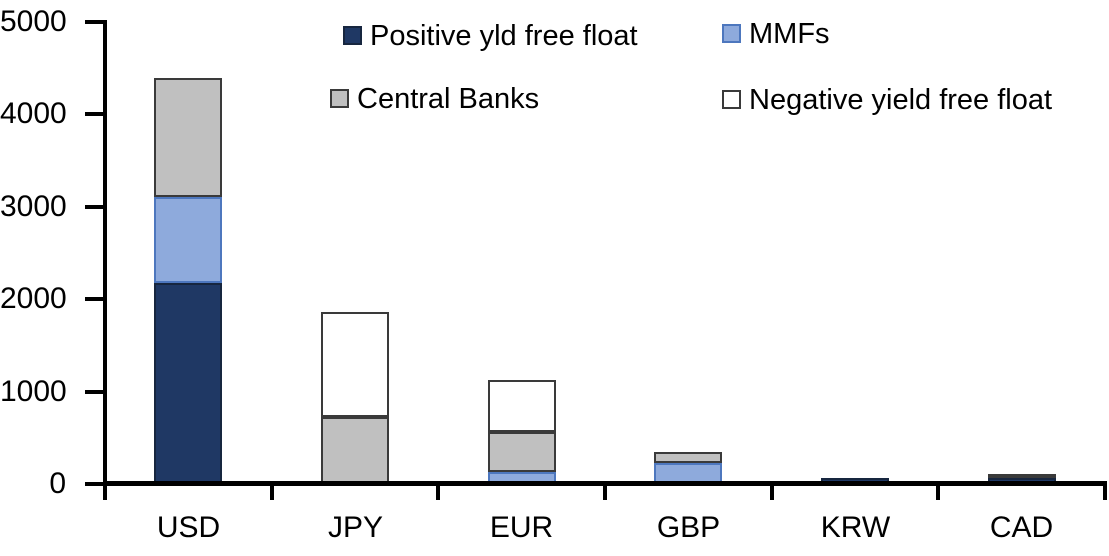 This screenshot has width=1109, height=556. Describe the element at coordinates (504, 36) in the screenshot. I see `legend-label: Positive yld free float` at that location.